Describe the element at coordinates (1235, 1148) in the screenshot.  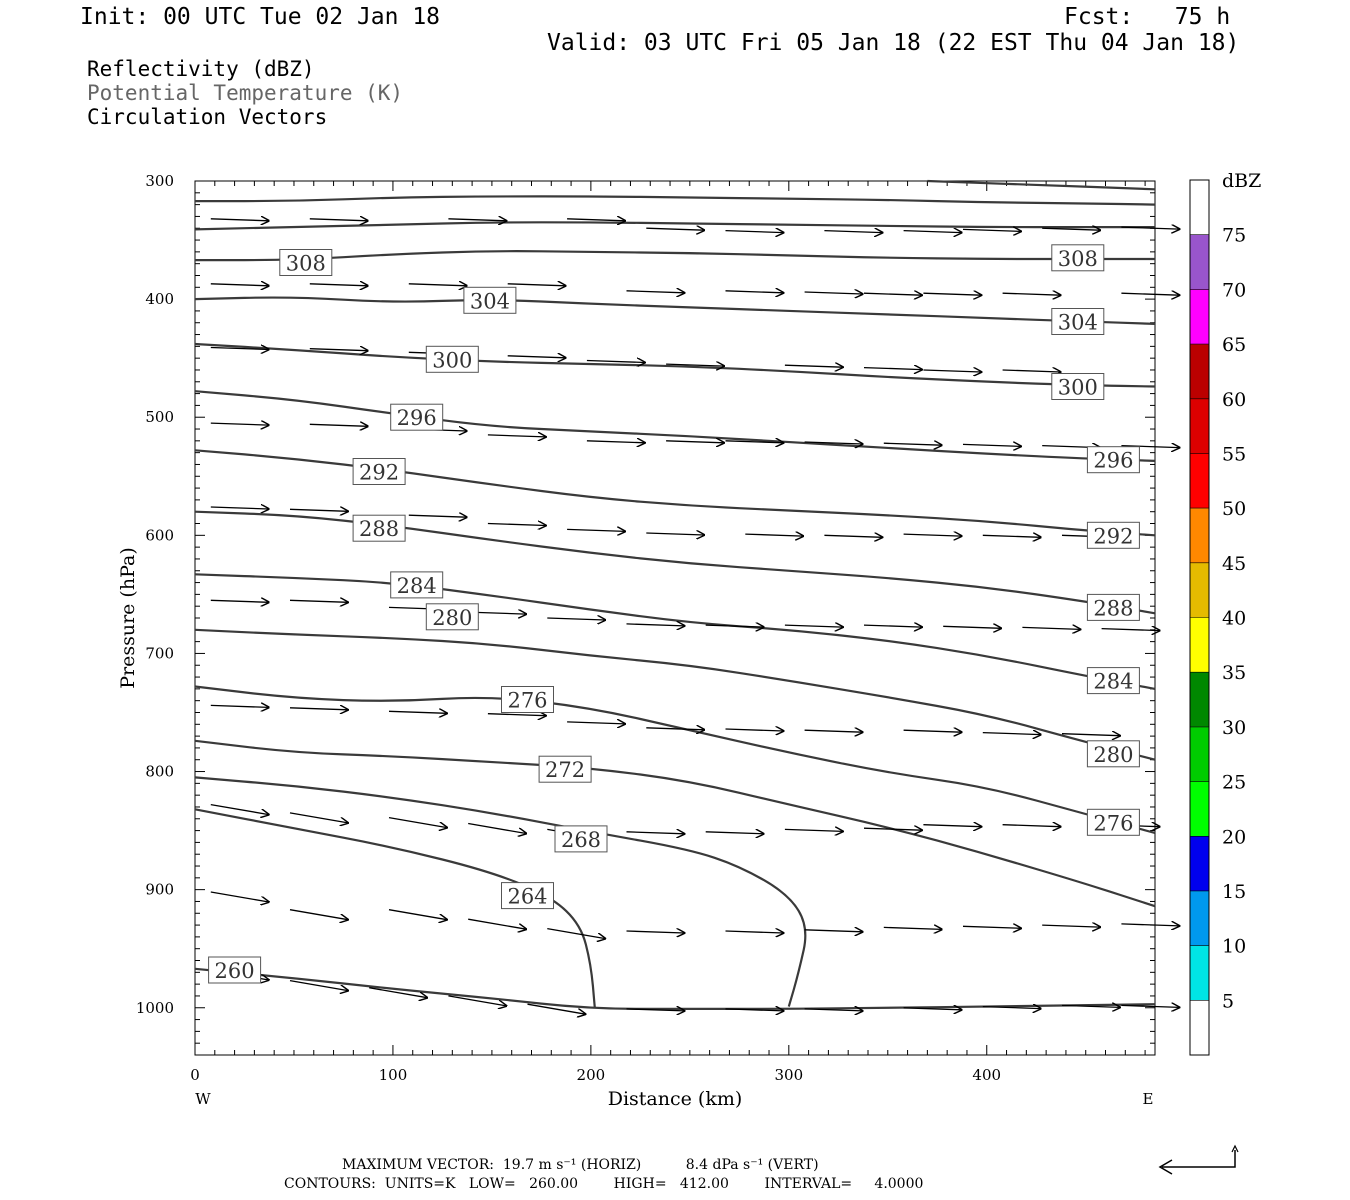
I see `reference-vector-head-up` at that location.